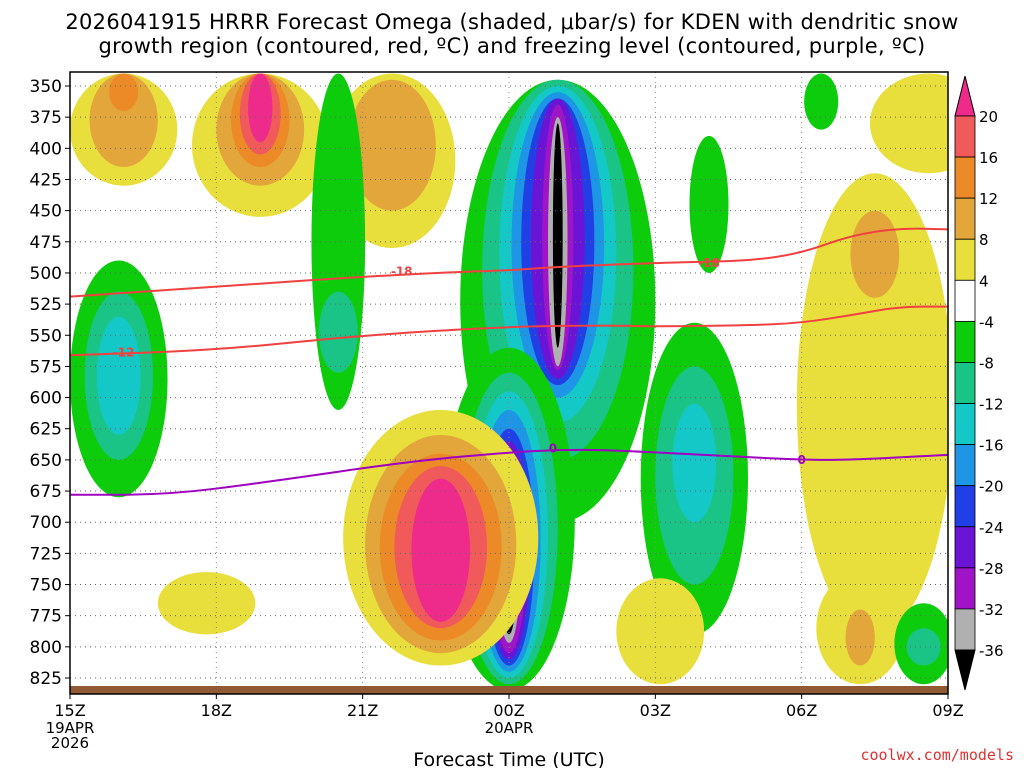  I want to click on y-tick-label-575: 575, so click(46, 367).